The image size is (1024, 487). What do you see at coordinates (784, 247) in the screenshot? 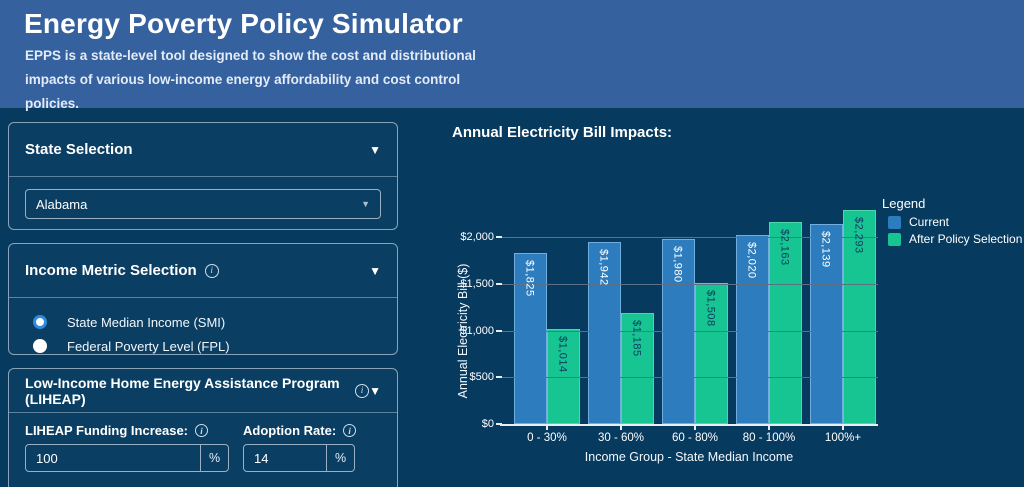
I see `bar-value-label: $2,163` at bounding box center [784, 247].